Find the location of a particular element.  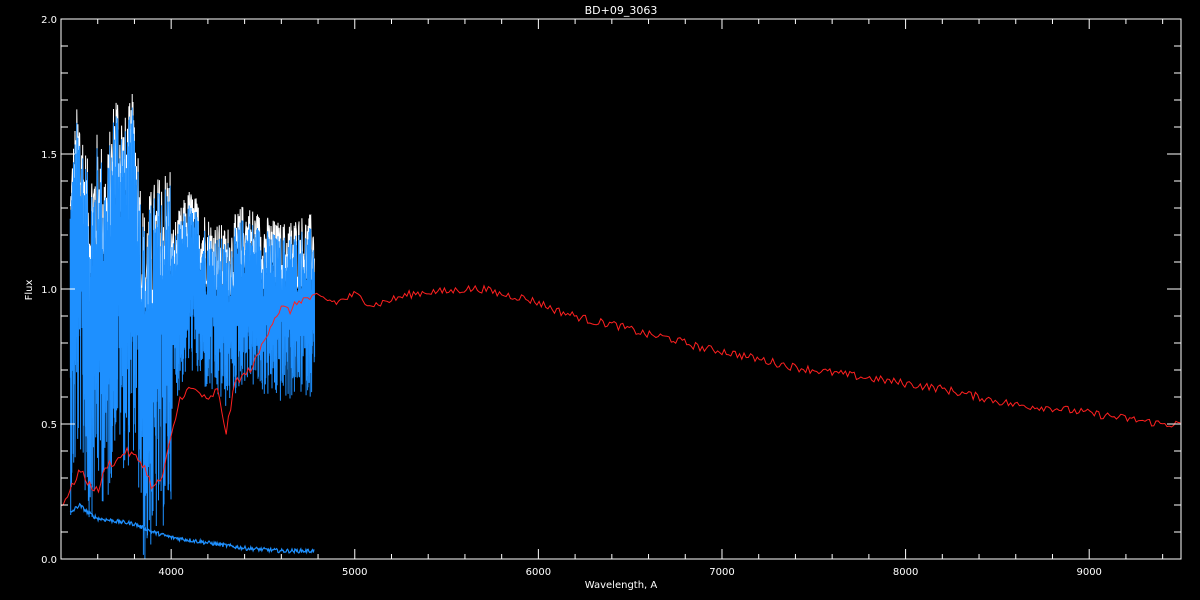

x-tick-label: 8000 is located at coordinates (905, 572).